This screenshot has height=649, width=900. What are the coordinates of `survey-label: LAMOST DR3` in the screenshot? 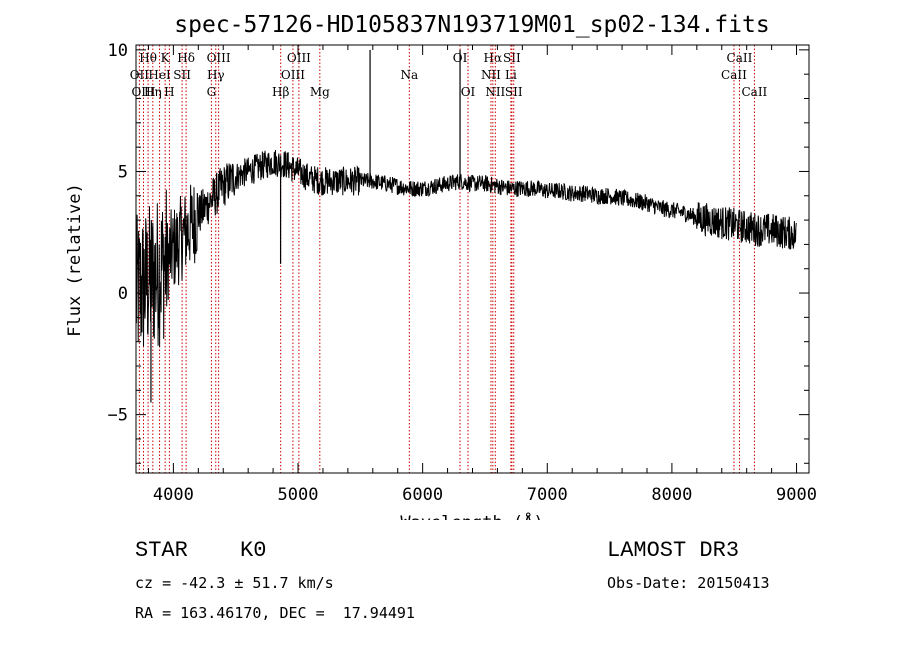 It's located at (673, 550).